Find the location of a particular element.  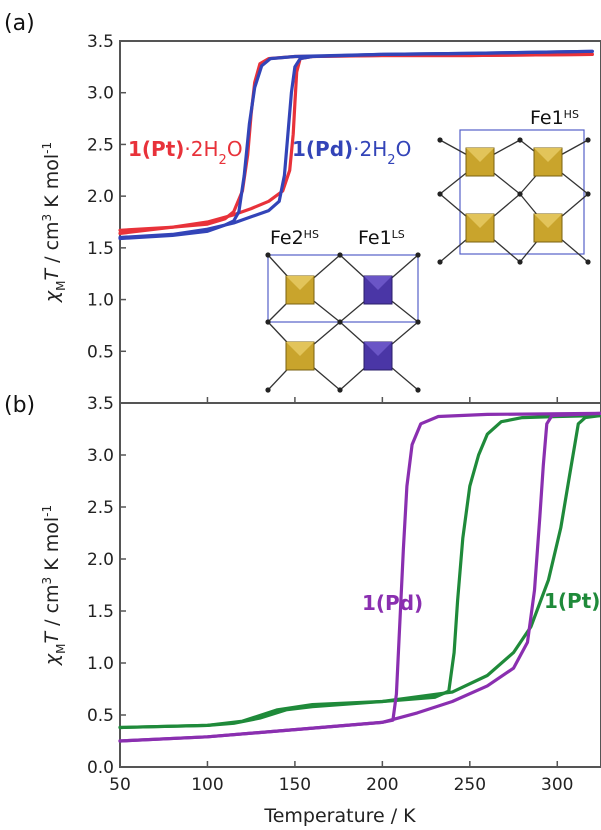

site-fe1-hs-2-facet is located at coordinates (548, 155).